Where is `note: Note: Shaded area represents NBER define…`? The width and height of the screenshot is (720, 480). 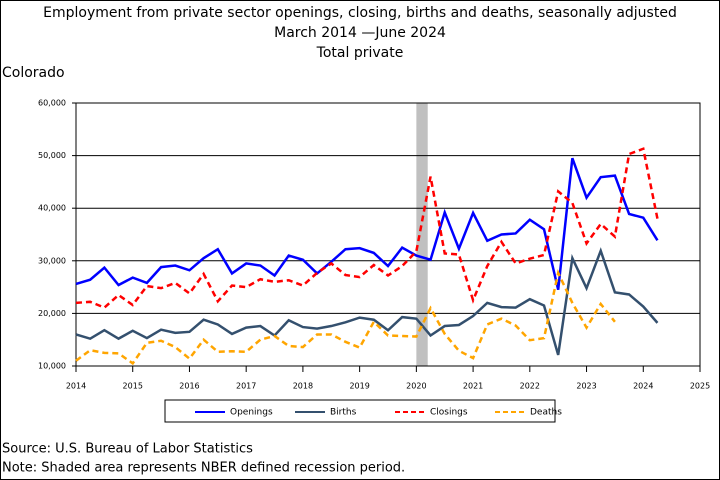 note: Note: Shaded area represents NBER define… is located at coordinates (203, 468).